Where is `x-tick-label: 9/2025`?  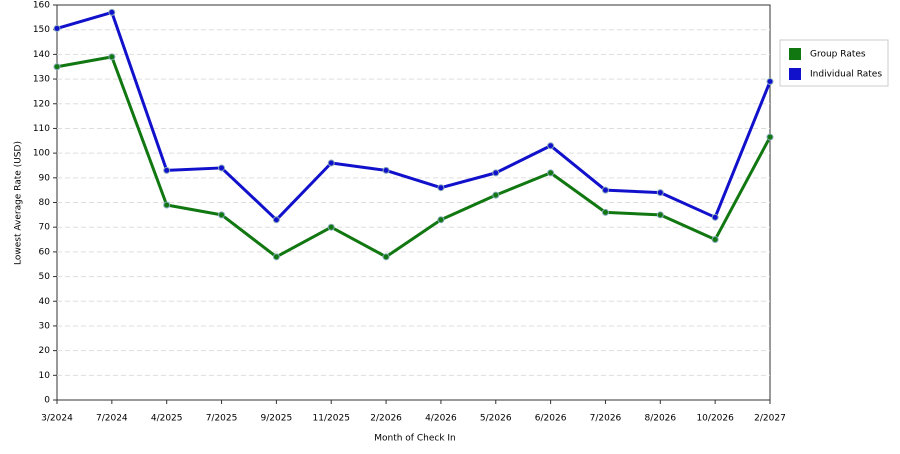 x-tick-label: 9/2025 is located at coordinates (277, 419).